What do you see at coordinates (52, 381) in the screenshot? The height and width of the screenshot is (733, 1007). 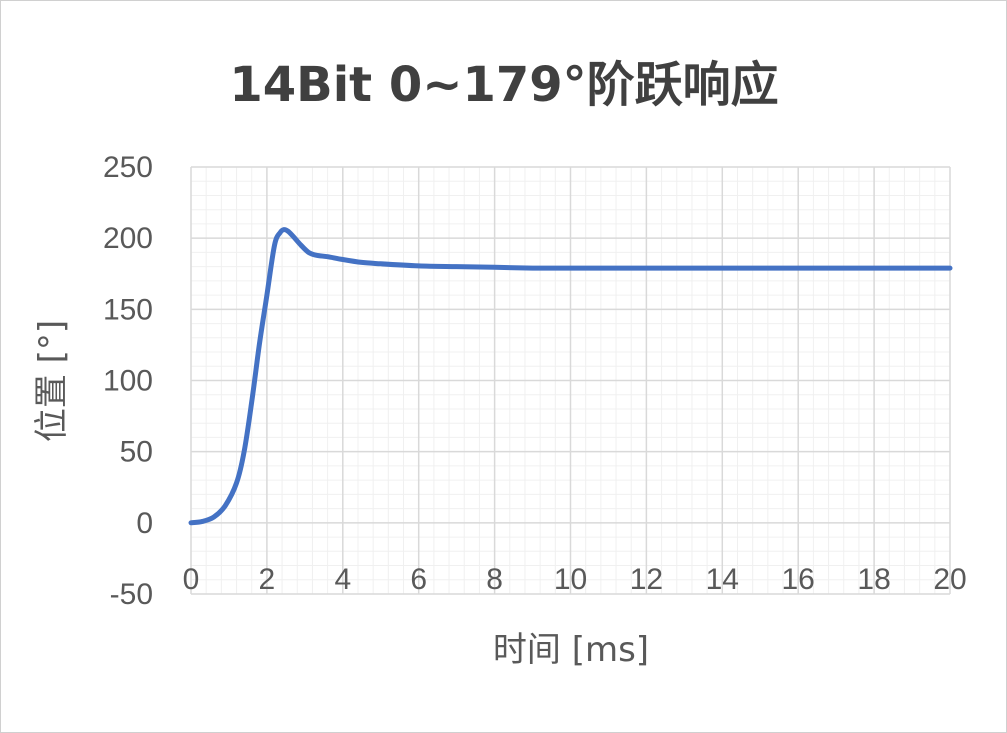 I see `y-axis-label: 位置 [°]` at bounding box center [52, 381].